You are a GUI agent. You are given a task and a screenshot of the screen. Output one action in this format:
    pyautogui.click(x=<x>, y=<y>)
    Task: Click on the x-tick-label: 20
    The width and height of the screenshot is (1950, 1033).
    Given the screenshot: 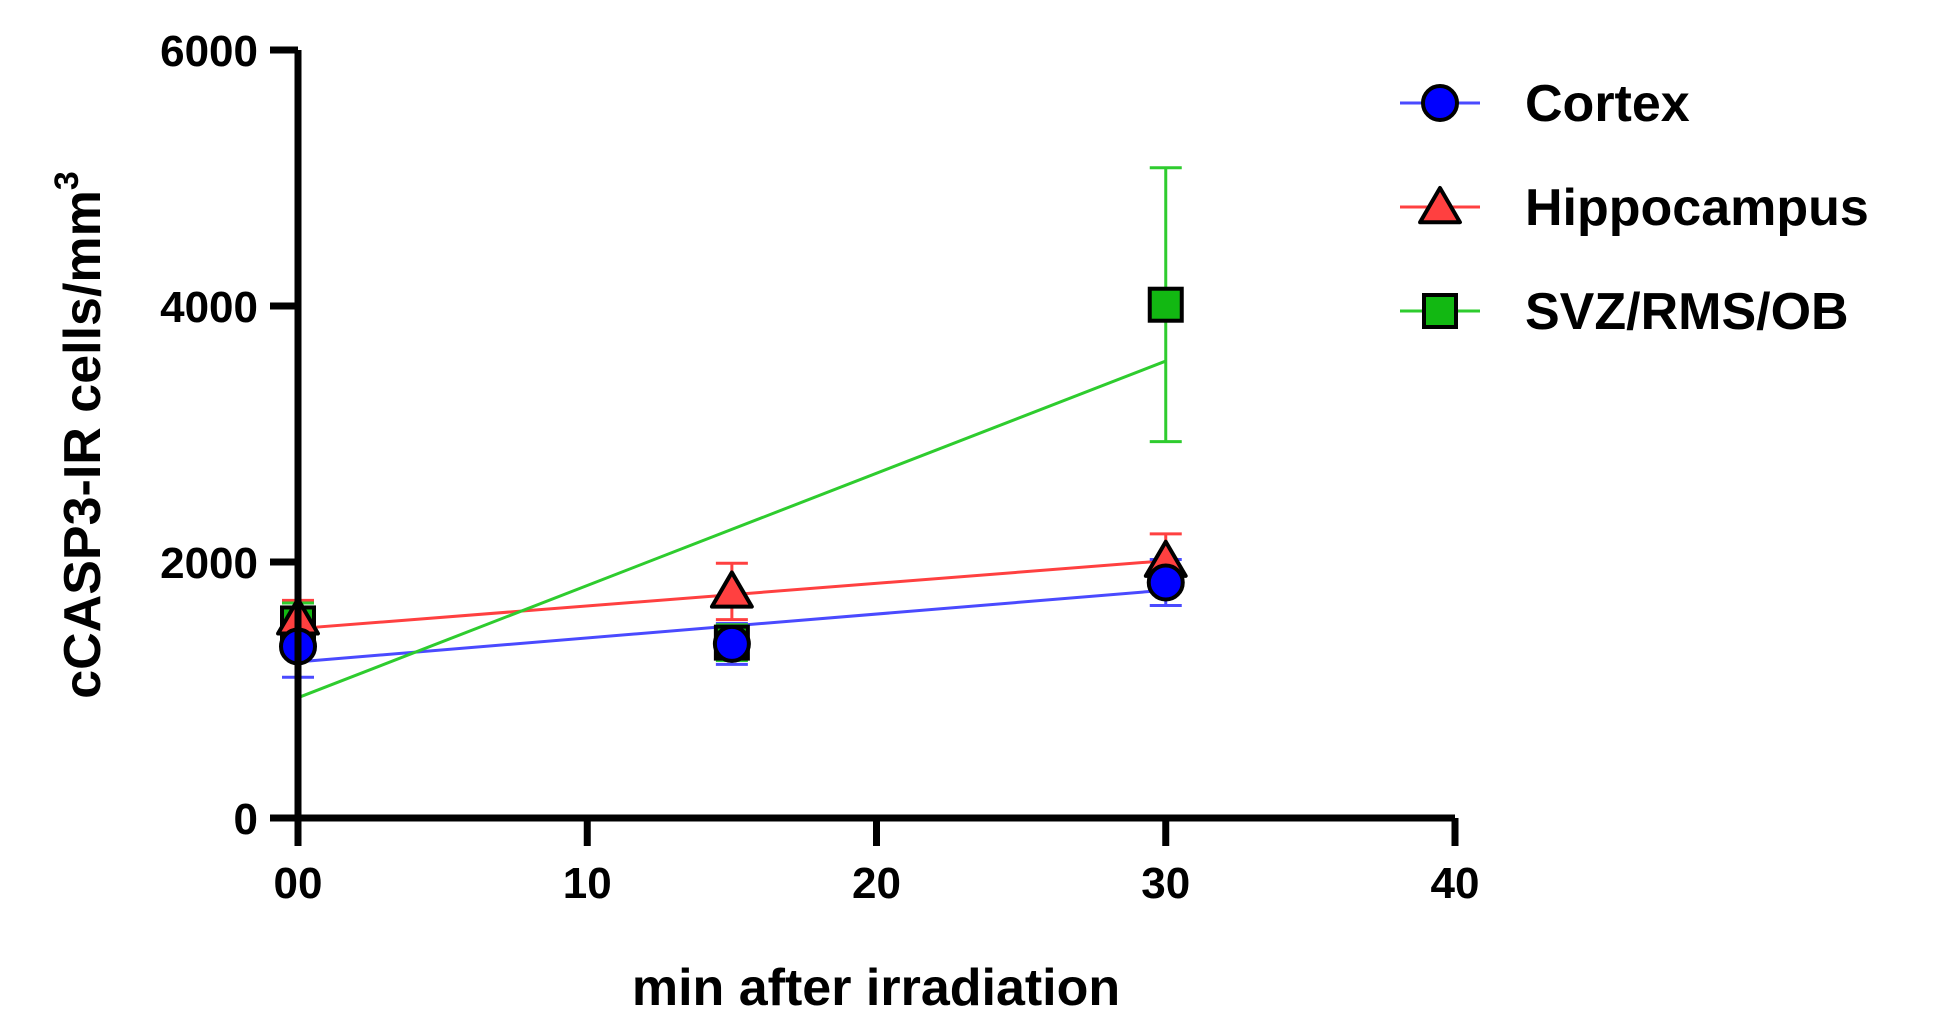 What is the action you would take?
    pyautogui.click(x=876, y=883)
    